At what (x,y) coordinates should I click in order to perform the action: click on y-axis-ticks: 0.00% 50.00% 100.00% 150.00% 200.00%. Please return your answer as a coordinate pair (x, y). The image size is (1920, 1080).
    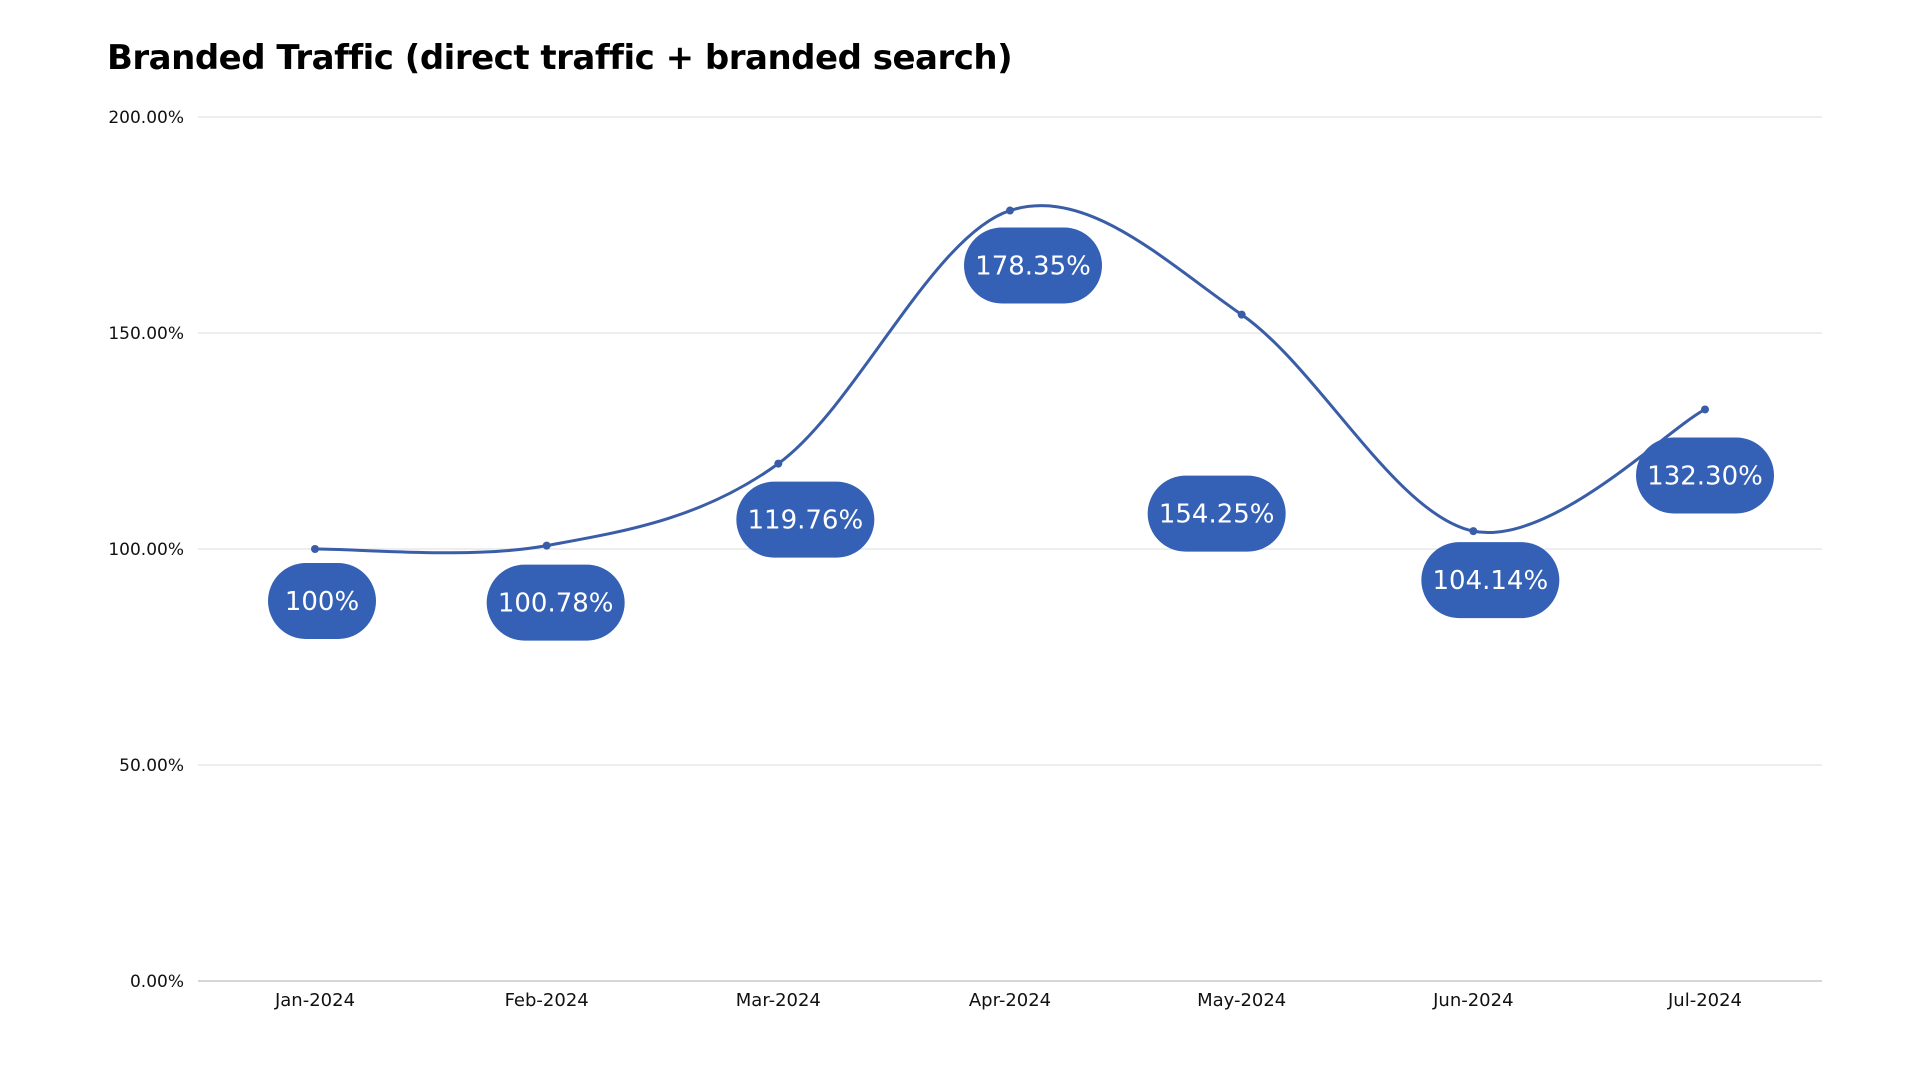
    Looking at the image, I should click on (146, 550).